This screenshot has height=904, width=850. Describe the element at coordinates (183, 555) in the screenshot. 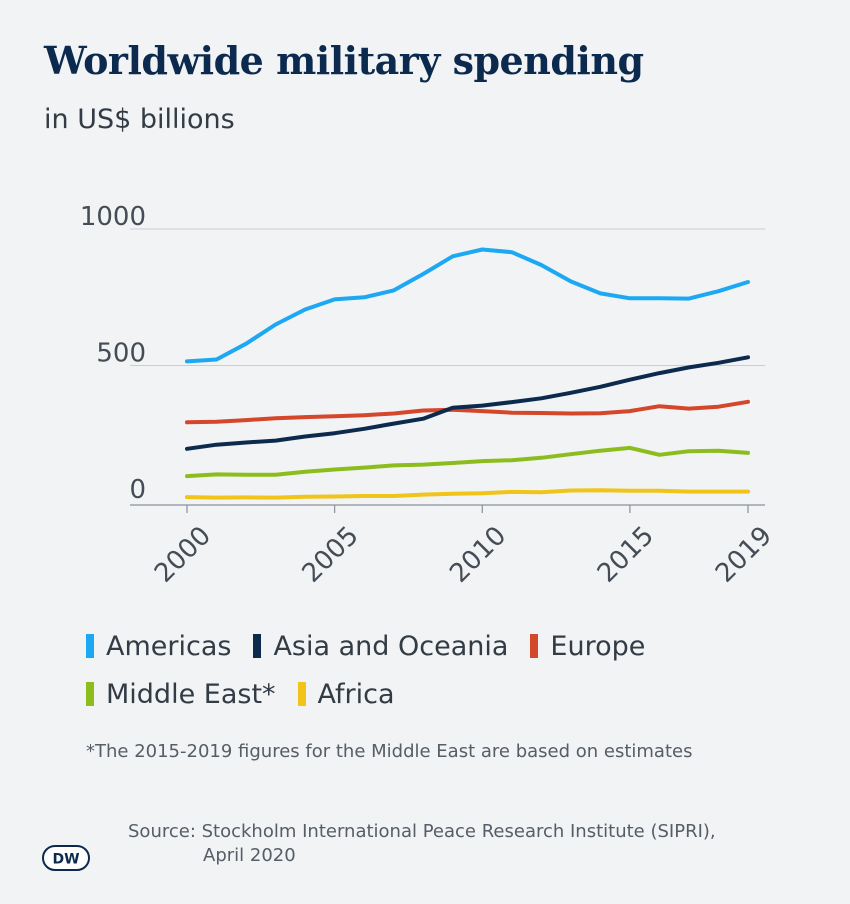

I see `x-tick-label-2000: 2000` at that location.